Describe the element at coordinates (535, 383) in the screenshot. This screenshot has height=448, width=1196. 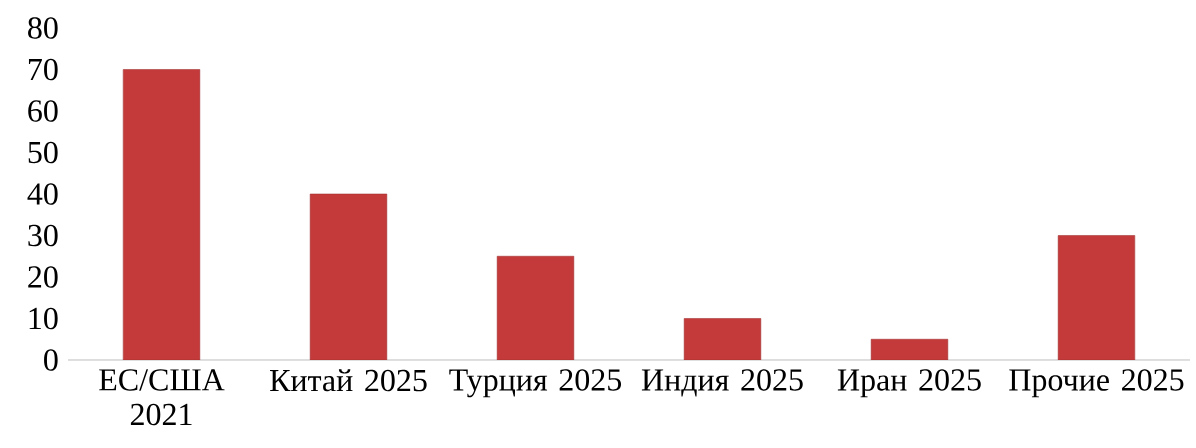
I see `x-tick-label: Турция 2025` at that location.